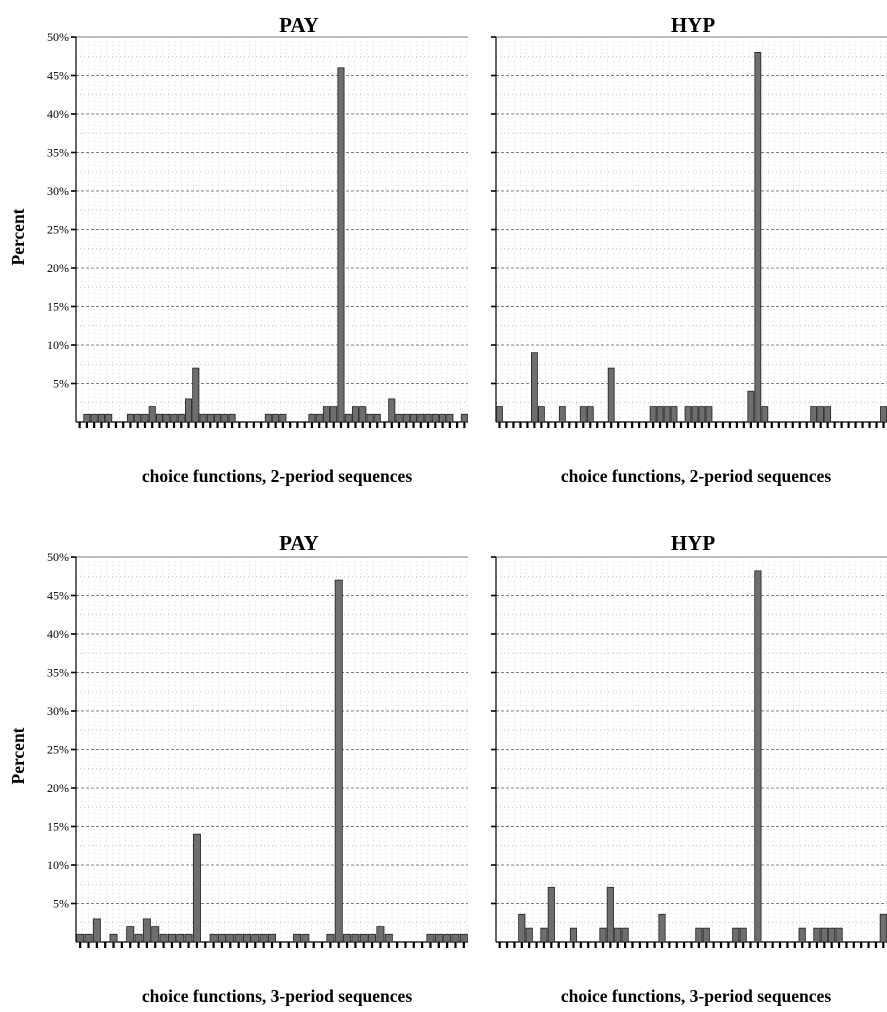  I want to click on pay-3period-y-tick-label: 30%, so click(58, 711).